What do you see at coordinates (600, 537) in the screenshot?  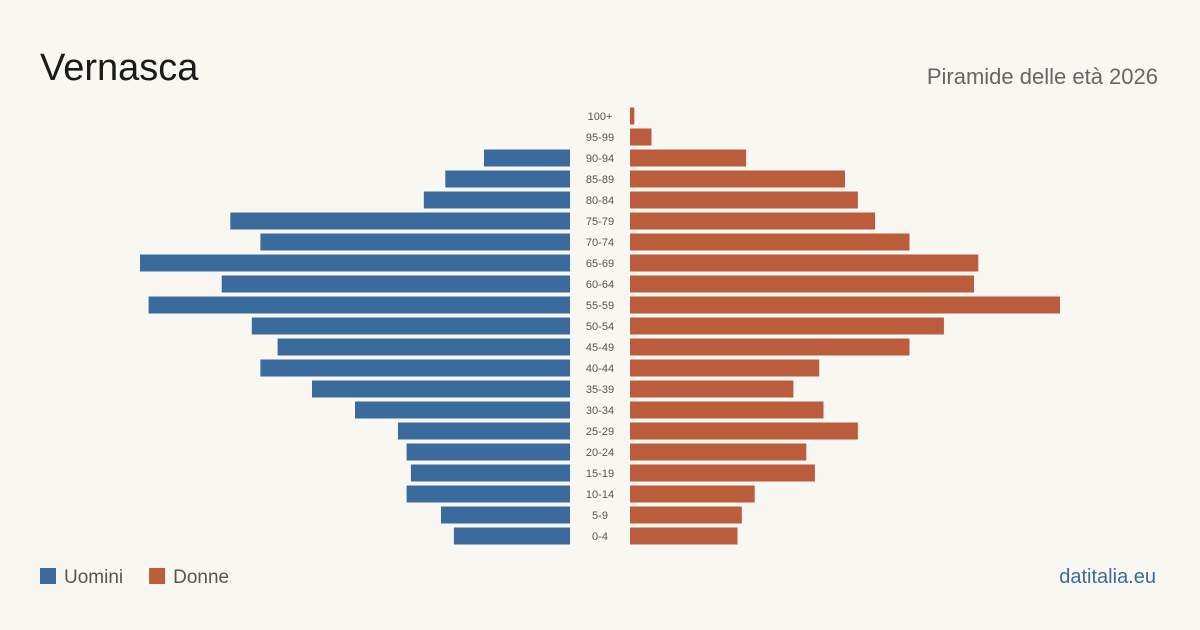 I see `age-label: 0-4` at bounding box center [600, 537].